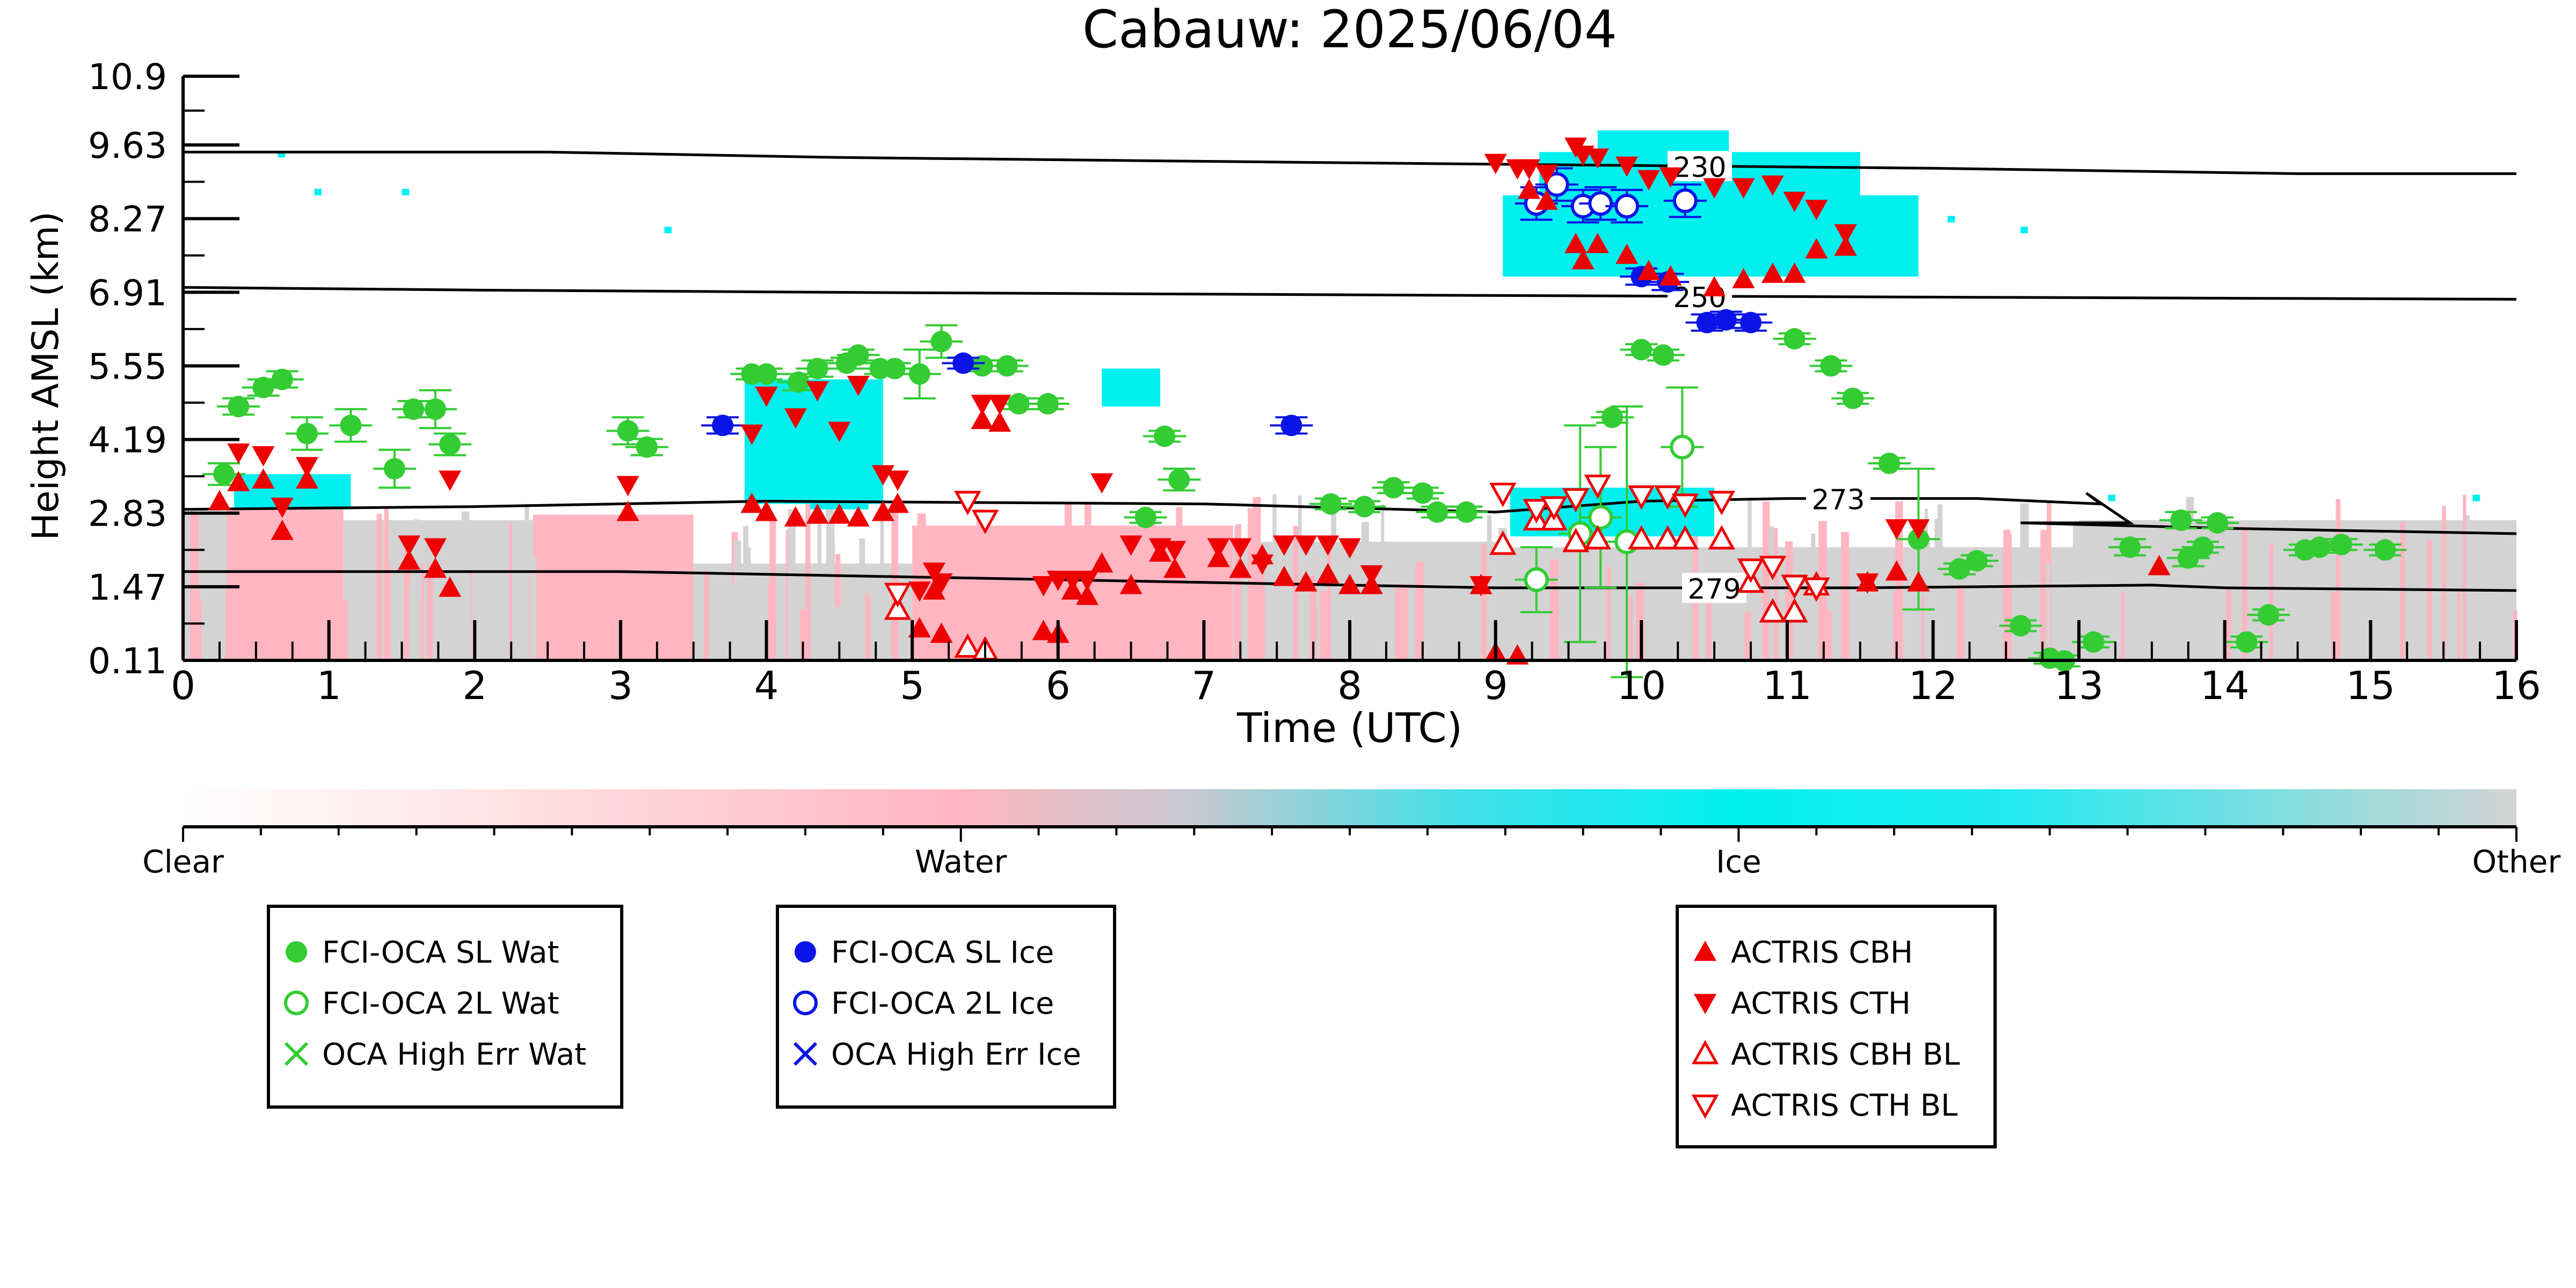 The height and width of the screenshot is (1288, 2576). What do you see at coordinates (1844, 1105) in the screenshot?
I see `legend-label: ACTRIS CTH BL` at bounding box center [1844, 1105].